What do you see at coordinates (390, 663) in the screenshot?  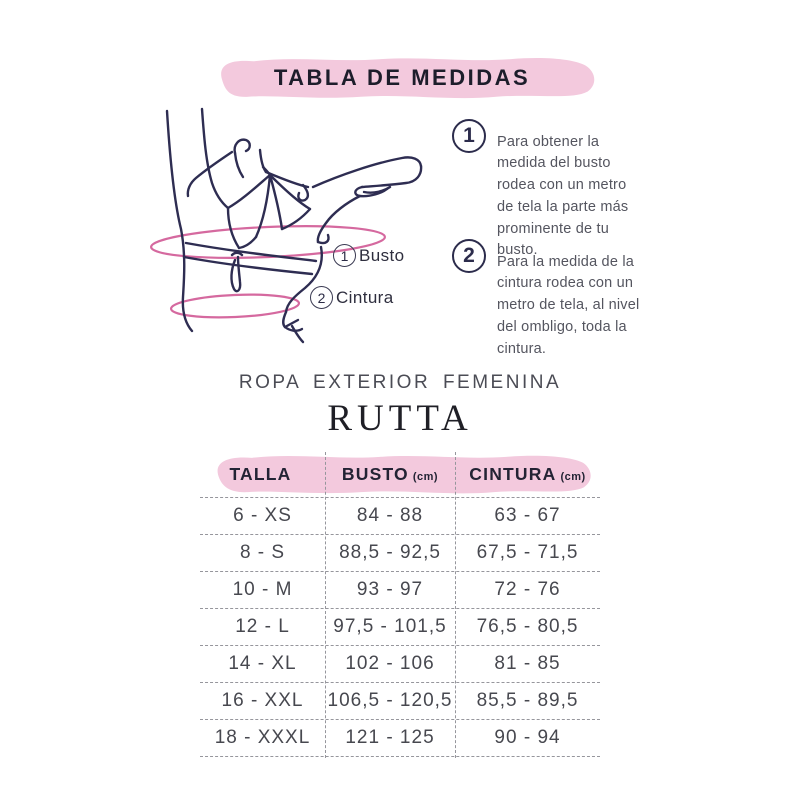 I see `cell-busto: 102 - 106` at bounding box center [390, 663].